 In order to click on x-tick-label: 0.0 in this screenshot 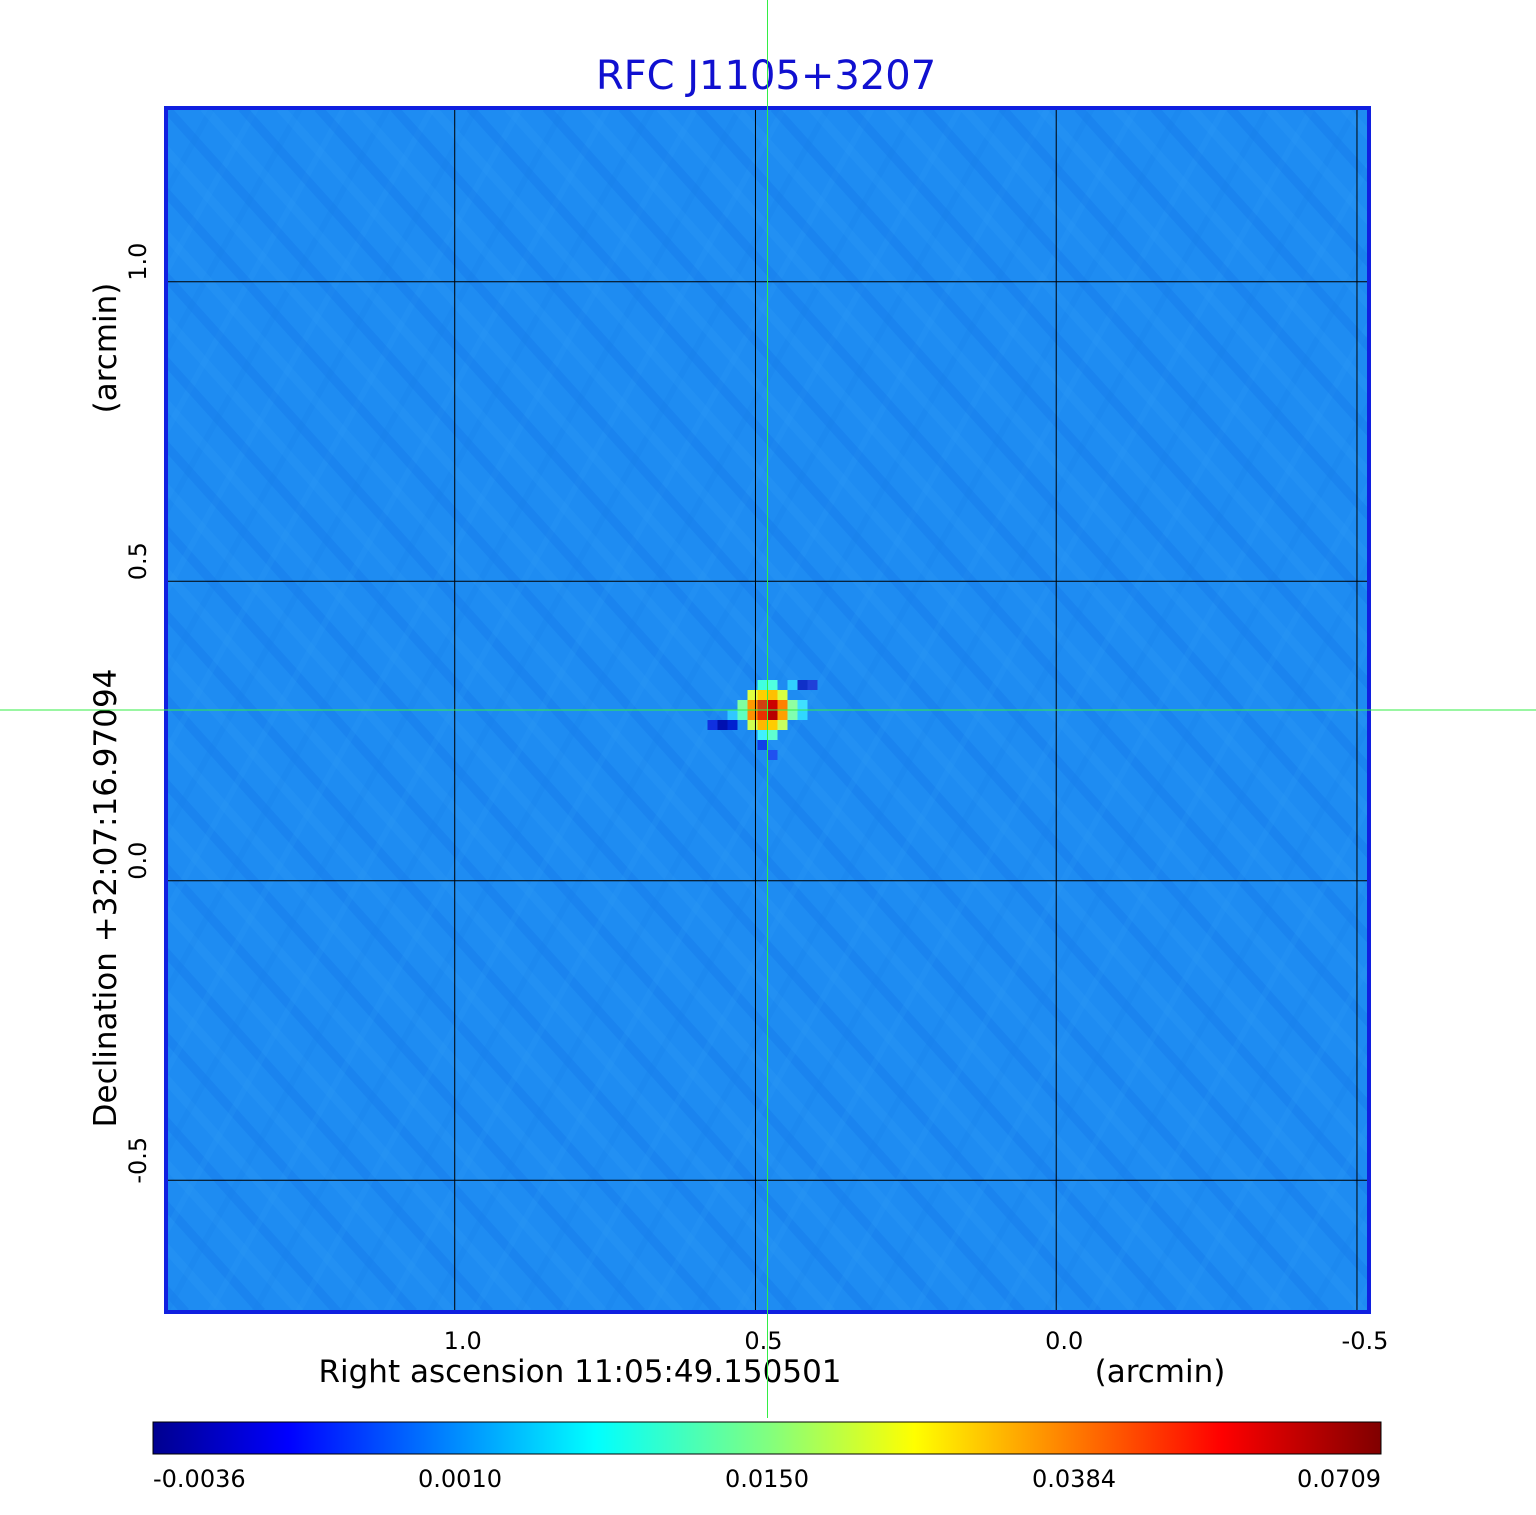, I will do `click(1064, 1341)`.